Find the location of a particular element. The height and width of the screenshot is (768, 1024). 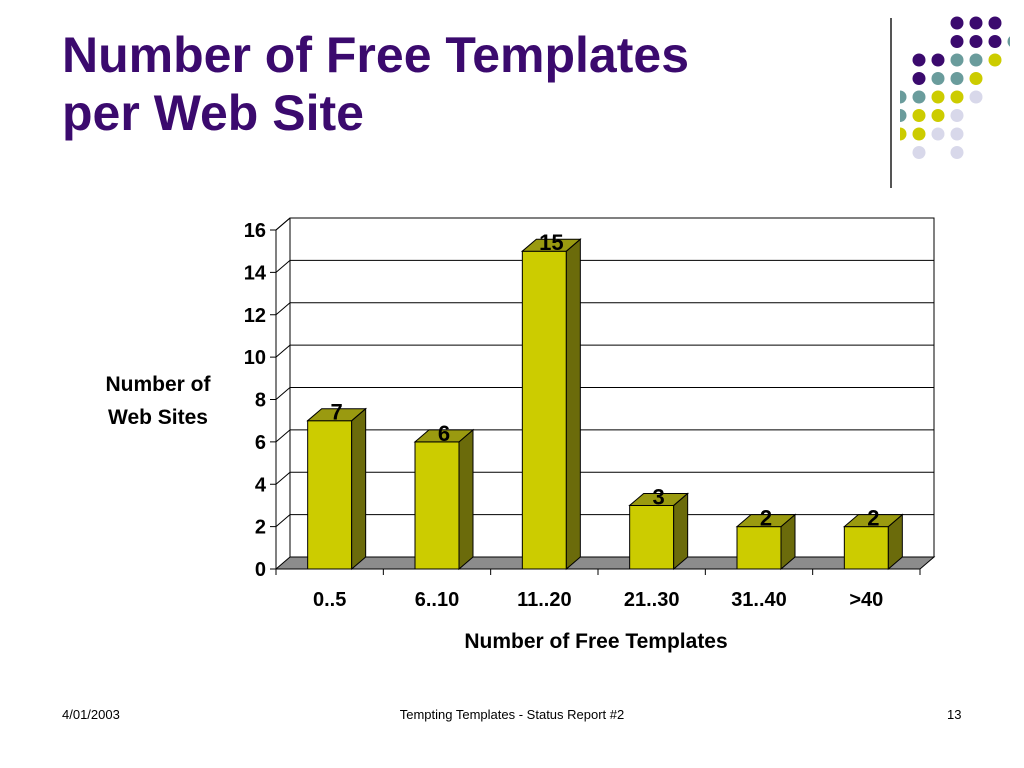

y-axis-title-line: Number of is located at coordinates (159, 384).